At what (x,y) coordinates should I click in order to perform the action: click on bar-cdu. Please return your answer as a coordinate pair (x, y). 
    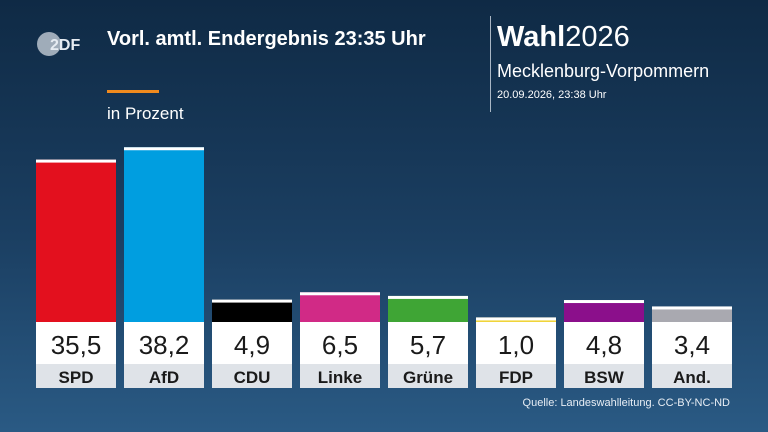
    Looking at the image, I should click on (252, 310).